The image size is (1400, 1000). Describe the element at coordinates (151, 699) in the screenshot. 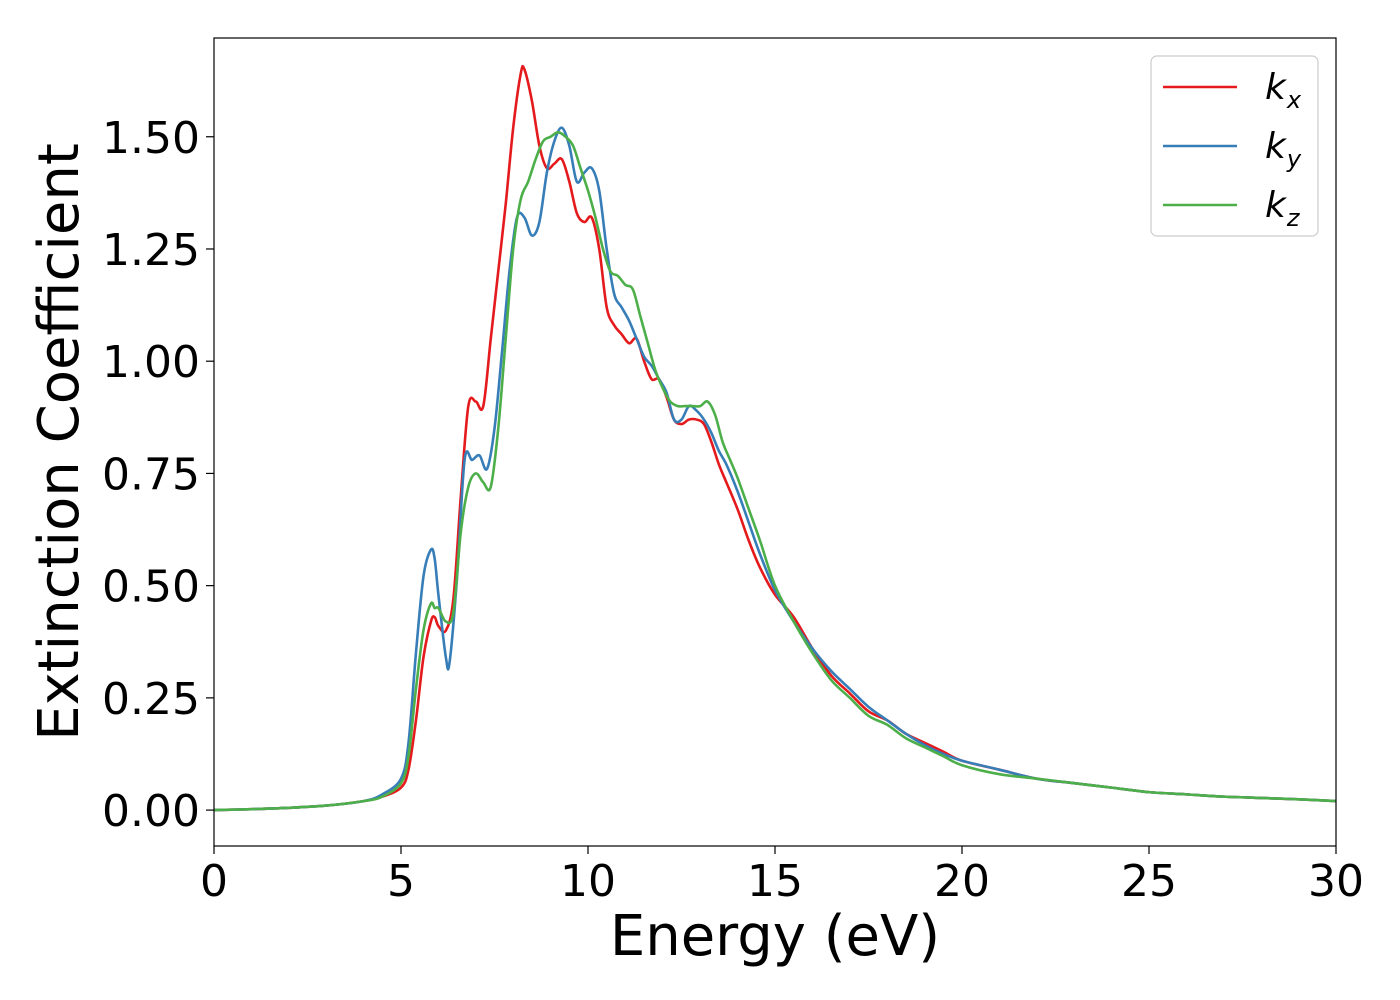

I see `y-tick-label: 0.25` at that location.